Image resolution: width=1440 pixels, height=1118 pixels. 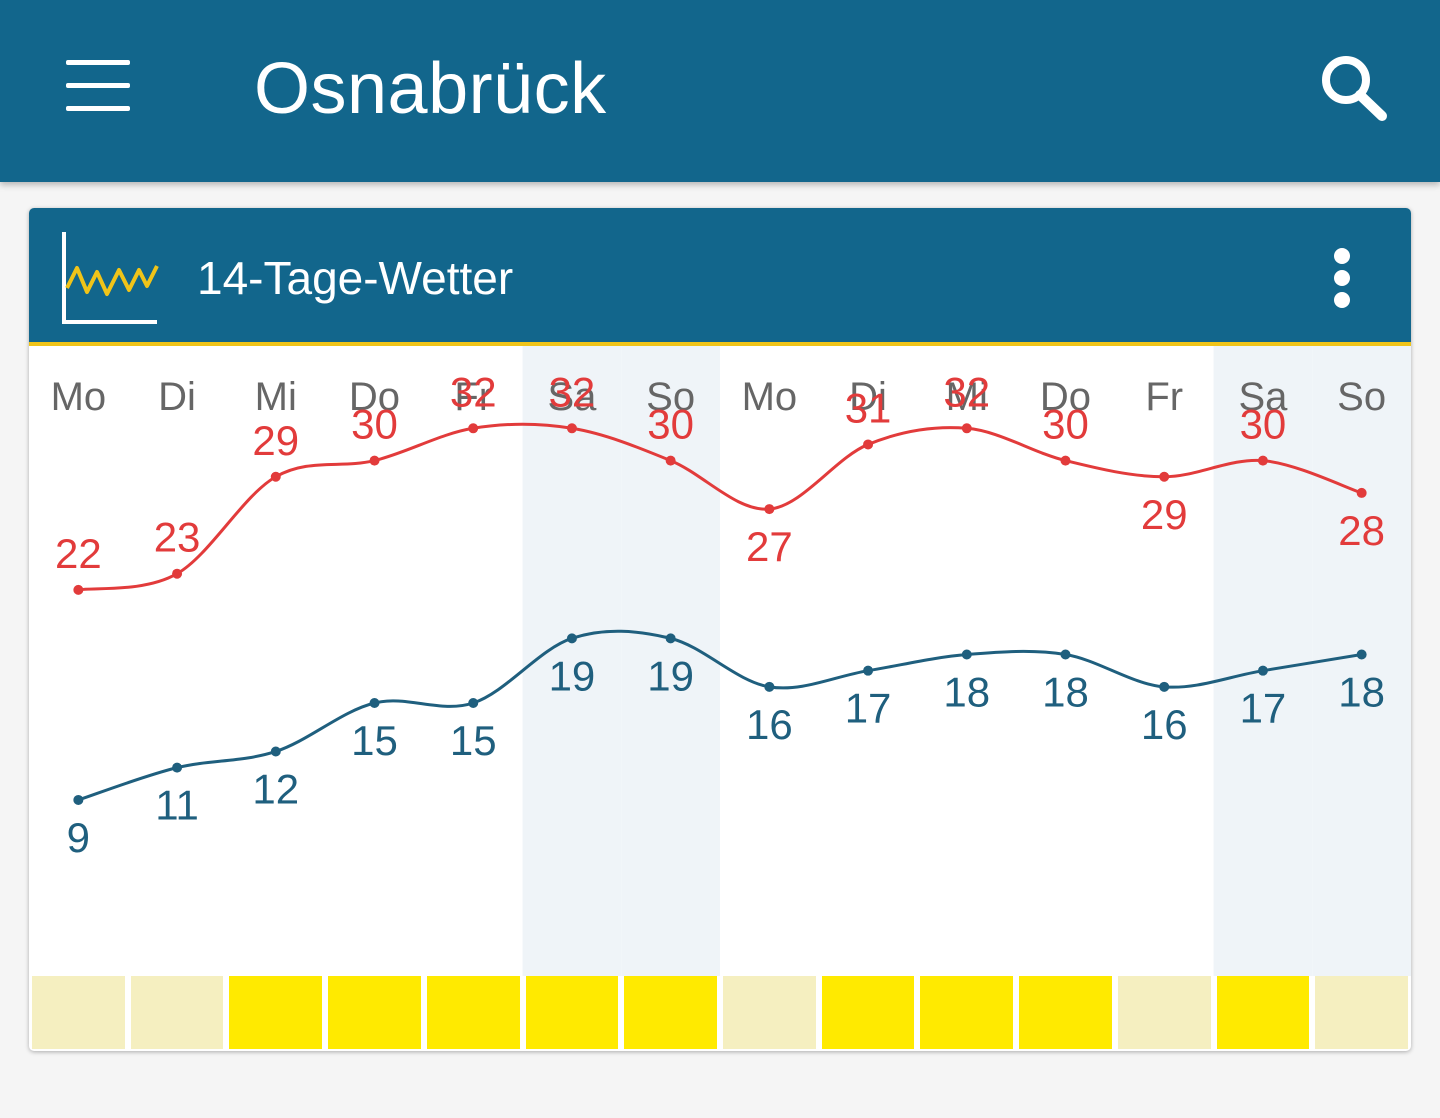 What do you see at coordinates (720, 277) in the screenshot?
I see `card-header: 14-Tage-Wetter` at bounding box center [720, 277].